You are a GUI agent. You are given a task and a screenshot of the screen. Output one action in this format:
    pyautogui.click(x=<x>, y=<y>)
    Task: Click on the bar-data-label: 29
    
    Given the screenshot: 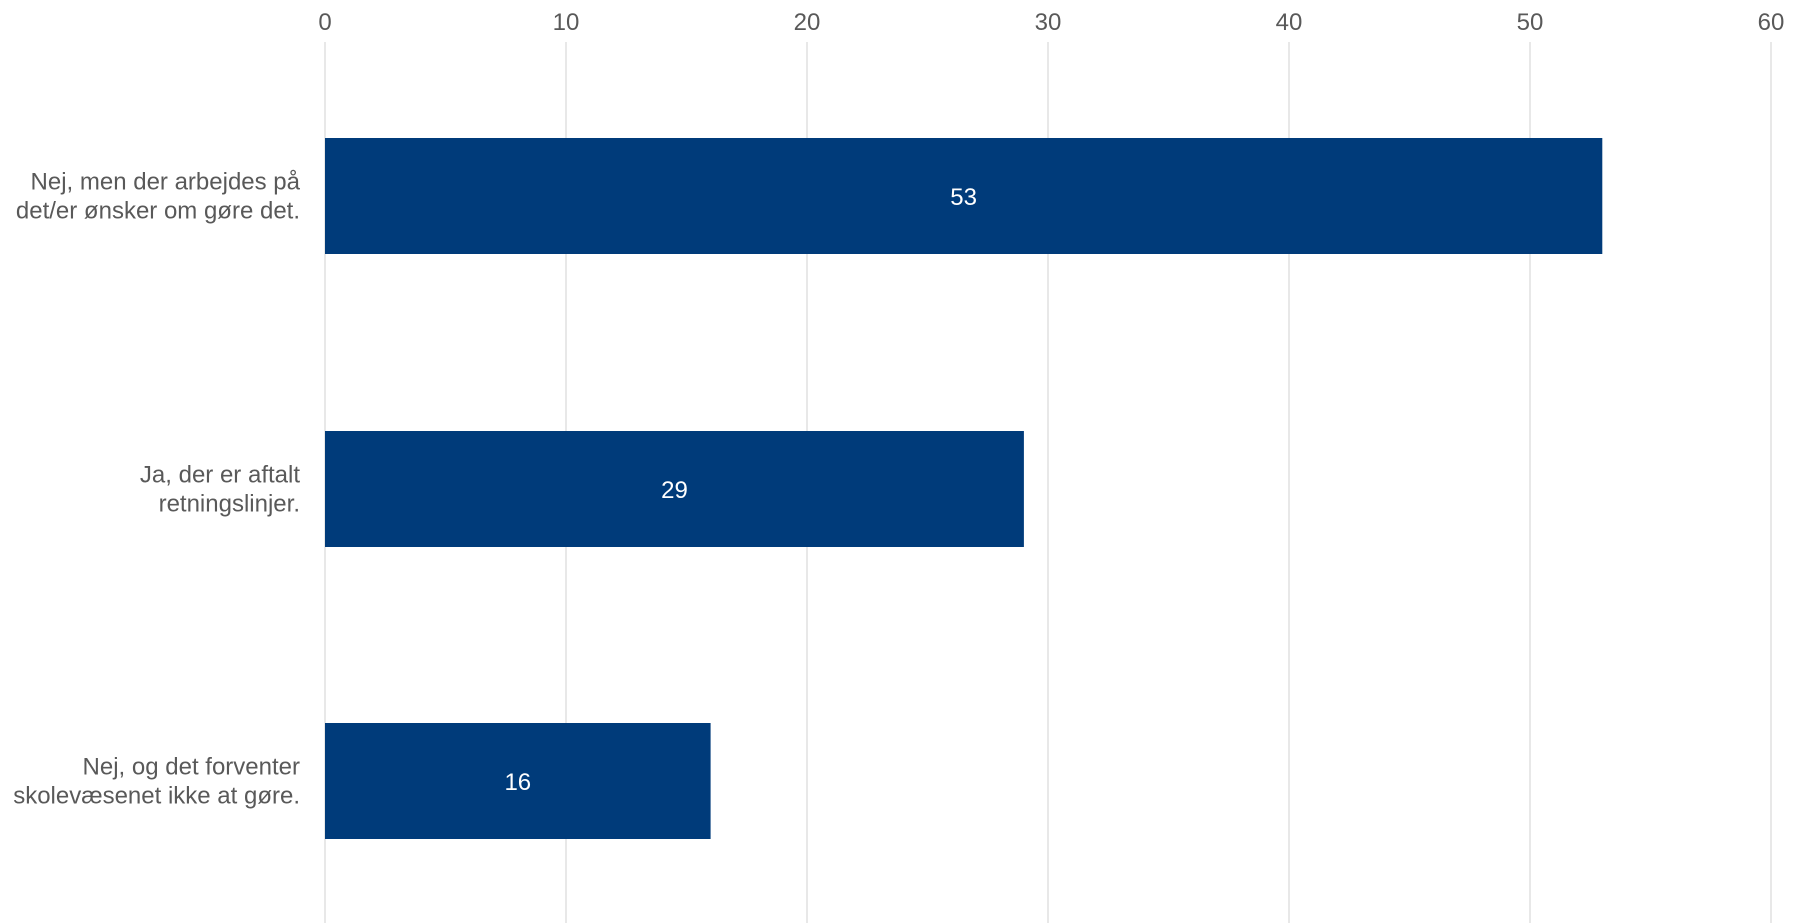 What is the action you would take?
    pyautogui.click(x=674, y=490)
    